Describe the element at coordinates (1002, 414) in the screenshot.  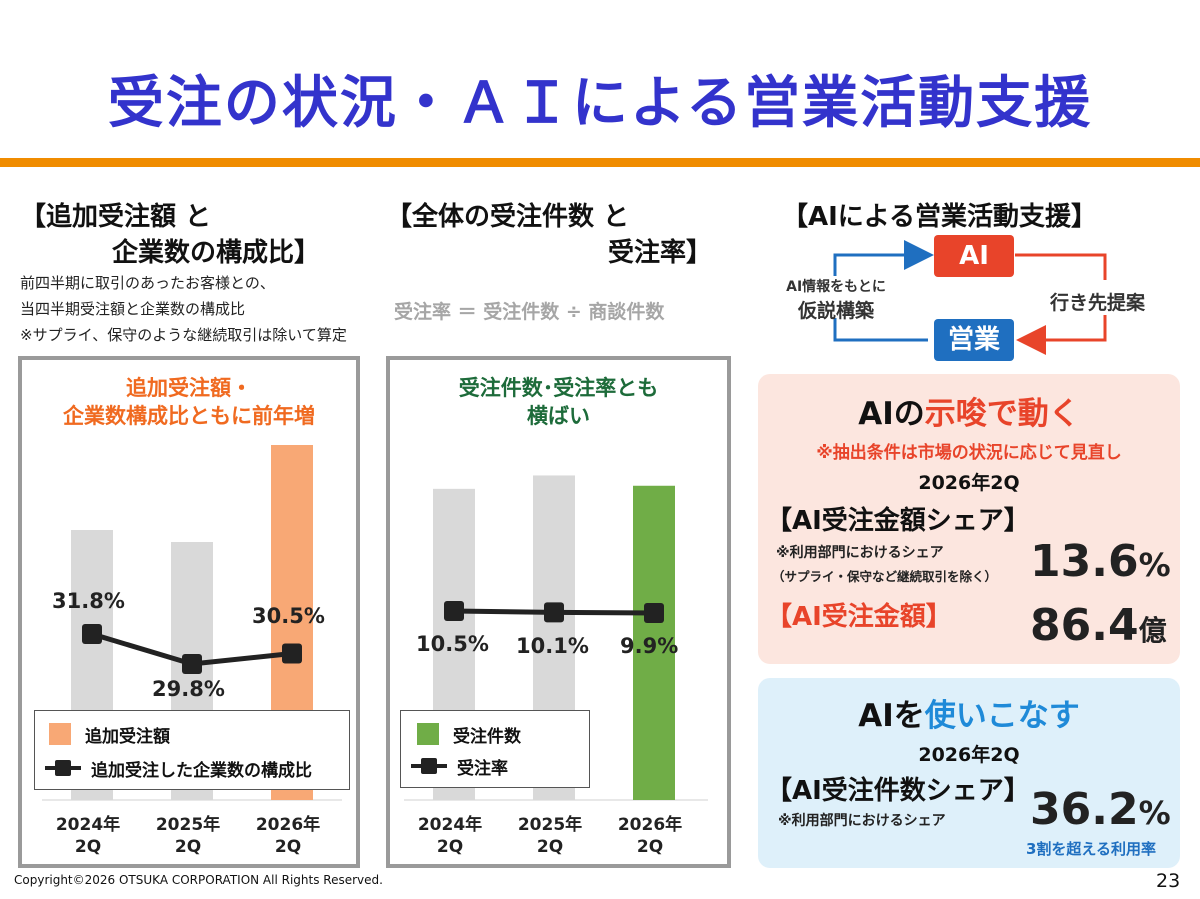
I see `card1-title-b: 示唆で動く` at that location.